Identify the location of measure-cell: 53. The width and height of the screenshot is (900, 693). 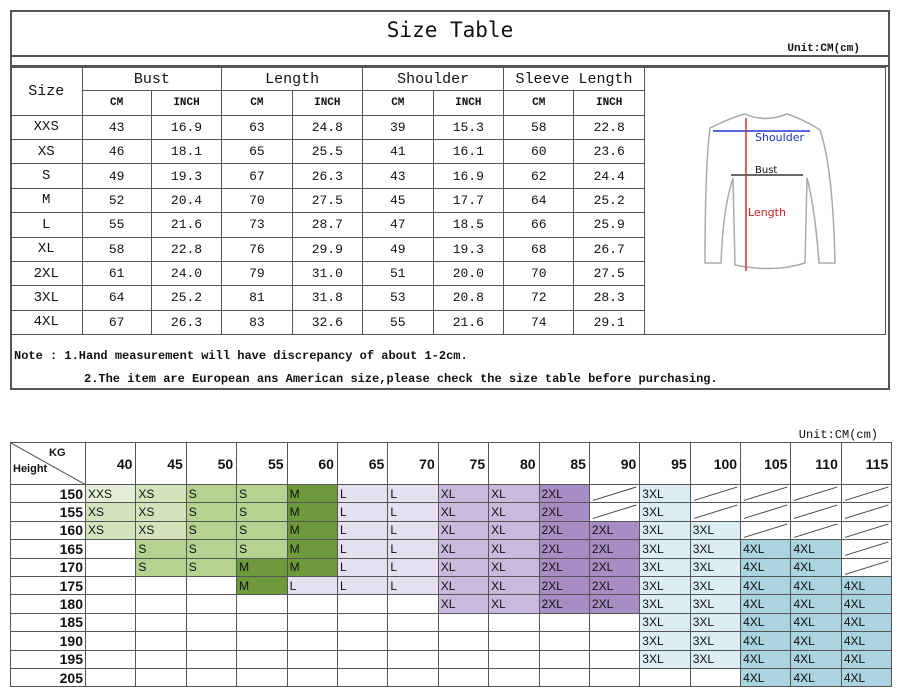
(398, 298).